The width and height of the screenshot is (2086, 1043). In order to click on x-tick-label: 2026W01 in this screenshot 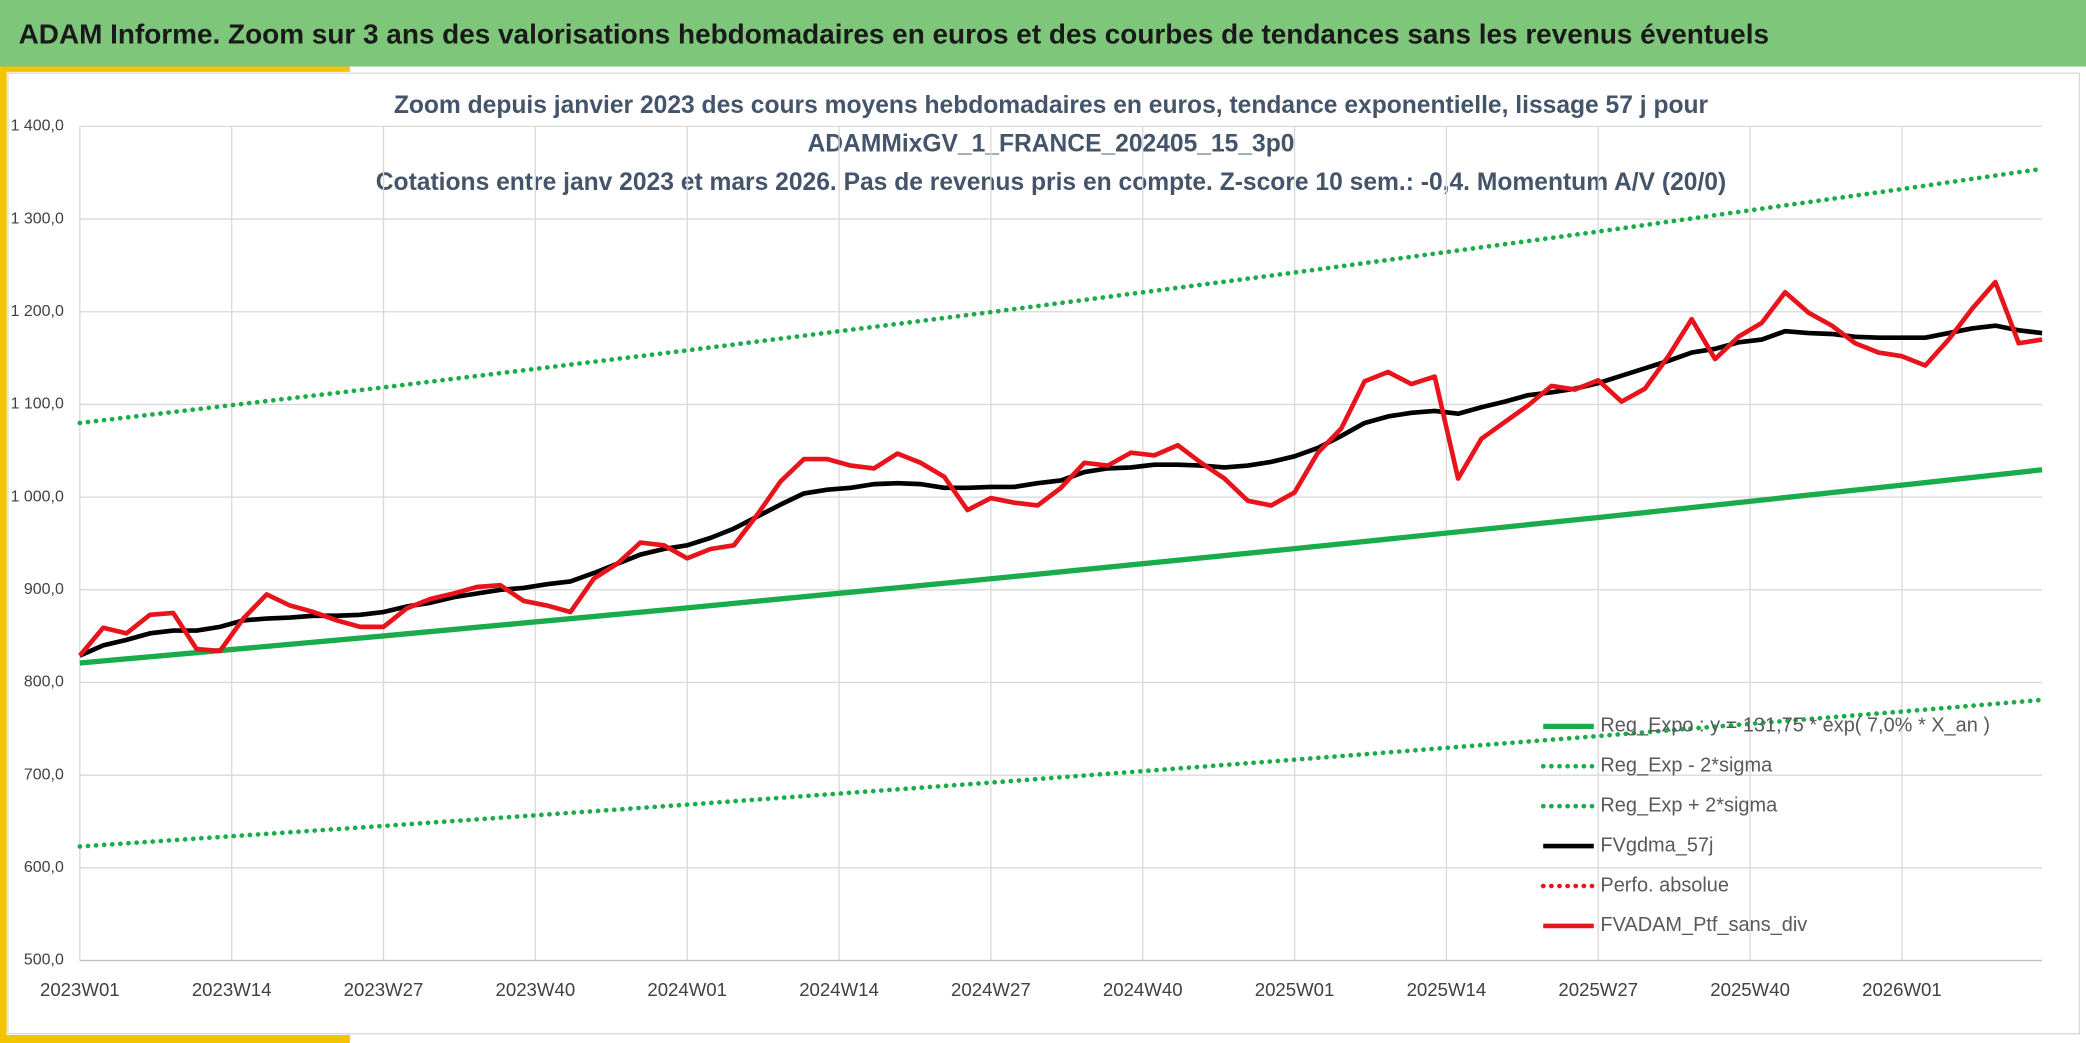, I will do `click(1902, 989)`.